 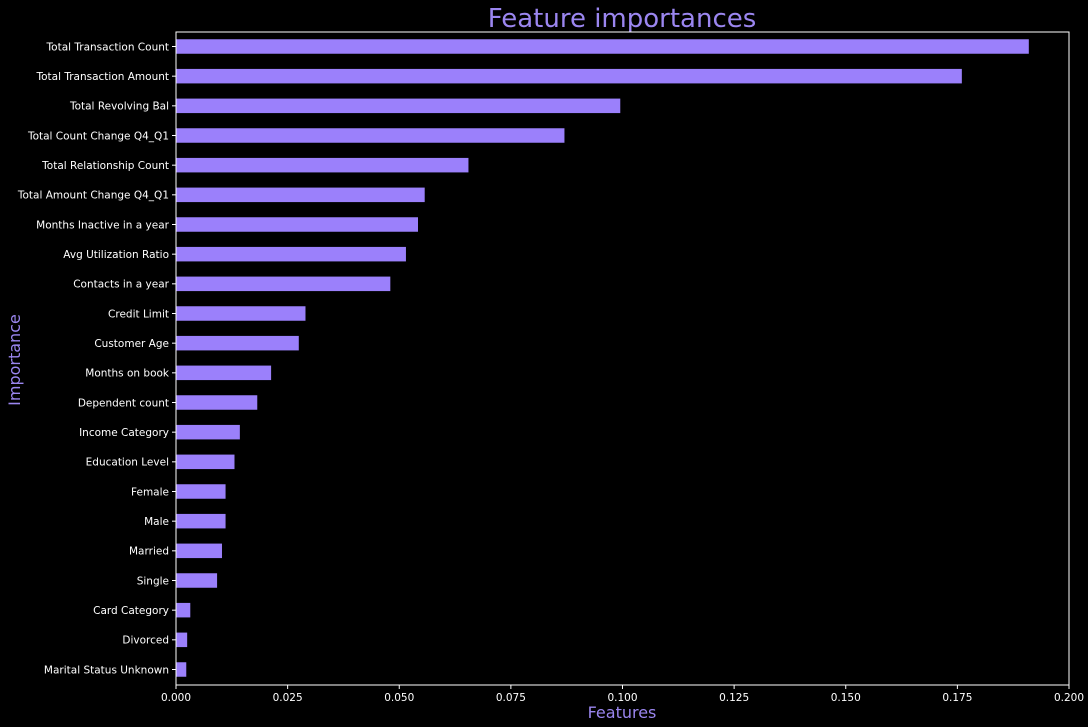 I want to click on x-axis-label: Features, so click(x=622, y=712).